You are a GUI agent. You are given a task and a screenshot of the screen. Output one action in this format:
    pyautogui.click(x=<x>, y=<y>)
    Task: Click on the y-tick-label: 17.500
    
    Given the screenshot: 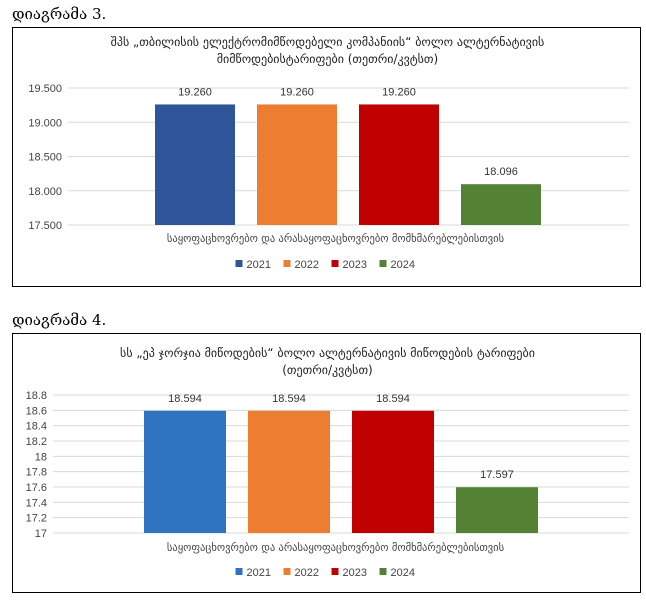 What is the action you would take?
    pyautogui.click(x=45, y=226)
    